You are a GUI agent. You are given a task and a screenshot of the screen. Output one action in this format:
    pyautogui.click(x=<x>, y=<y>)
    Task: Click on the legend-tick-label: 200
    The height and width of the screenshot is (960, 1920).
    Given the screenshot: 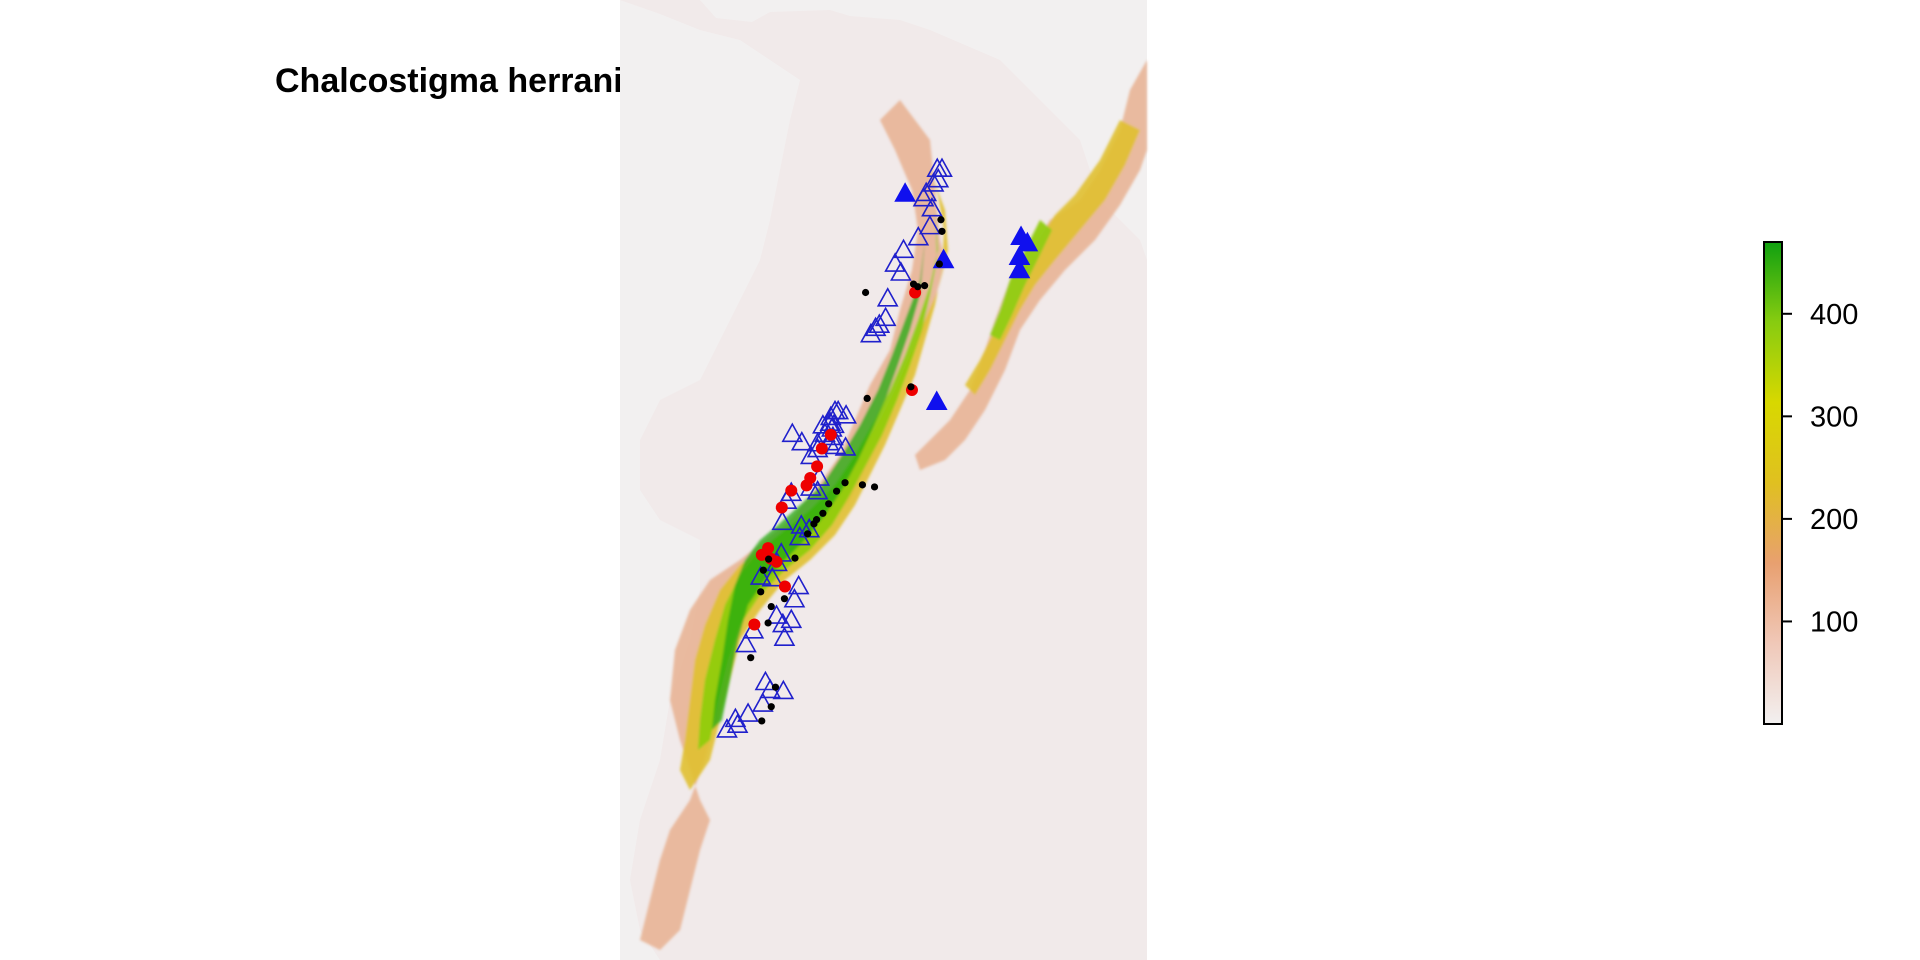 What is the action you would take?
    pyautogui.click(x=1834, y=520)
    